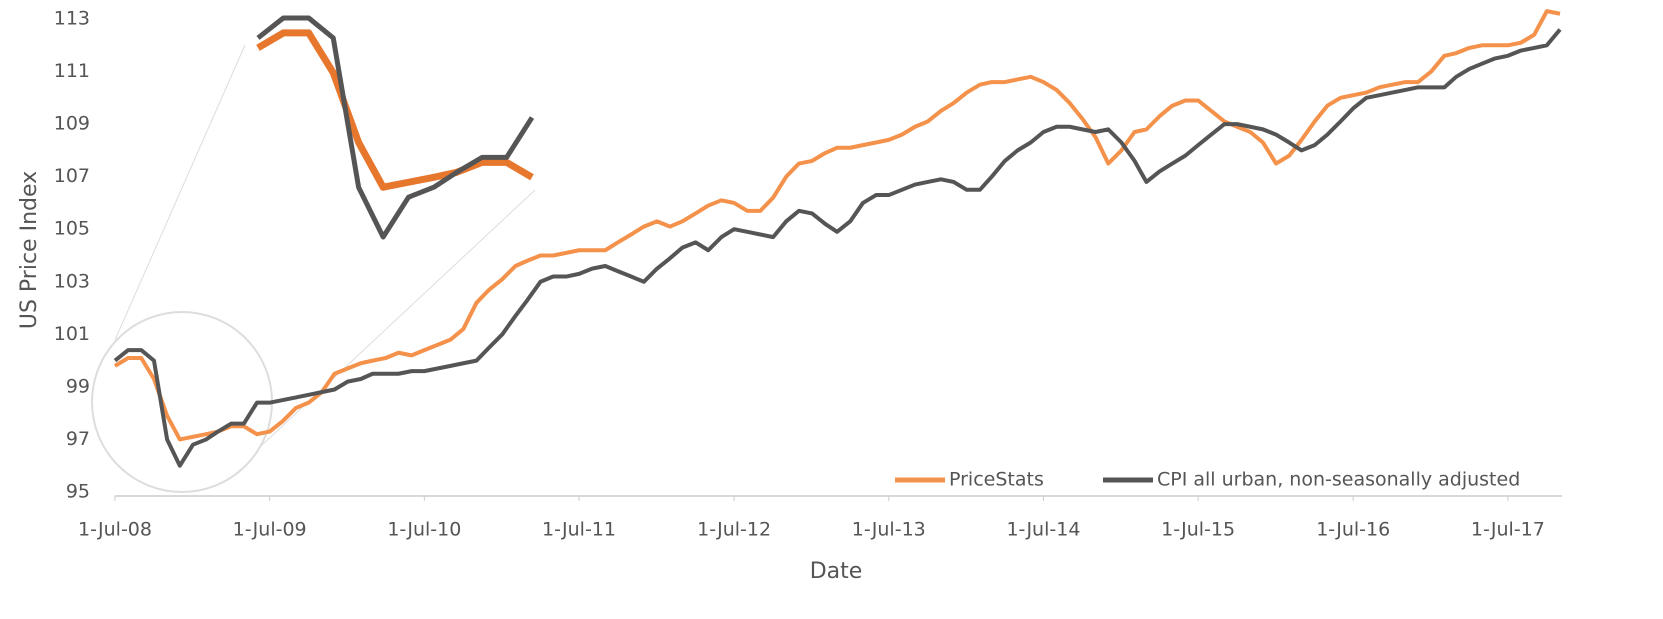 This screenshot has width=1663, height=619. What do you see at coordinates (72, 176) in the screenshot?
I see `y-tick-label: 107` at bounding box center [72, 176].